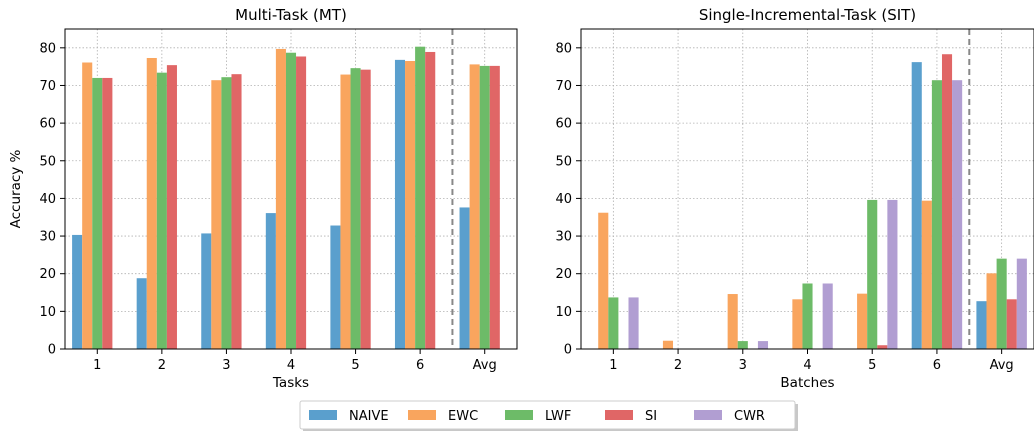  What do you see at coordinates (537, 416) in the screenshot?
I see `legend-items: NAIVE EWC LWF SI CWR` at bounding box center [537, 416].